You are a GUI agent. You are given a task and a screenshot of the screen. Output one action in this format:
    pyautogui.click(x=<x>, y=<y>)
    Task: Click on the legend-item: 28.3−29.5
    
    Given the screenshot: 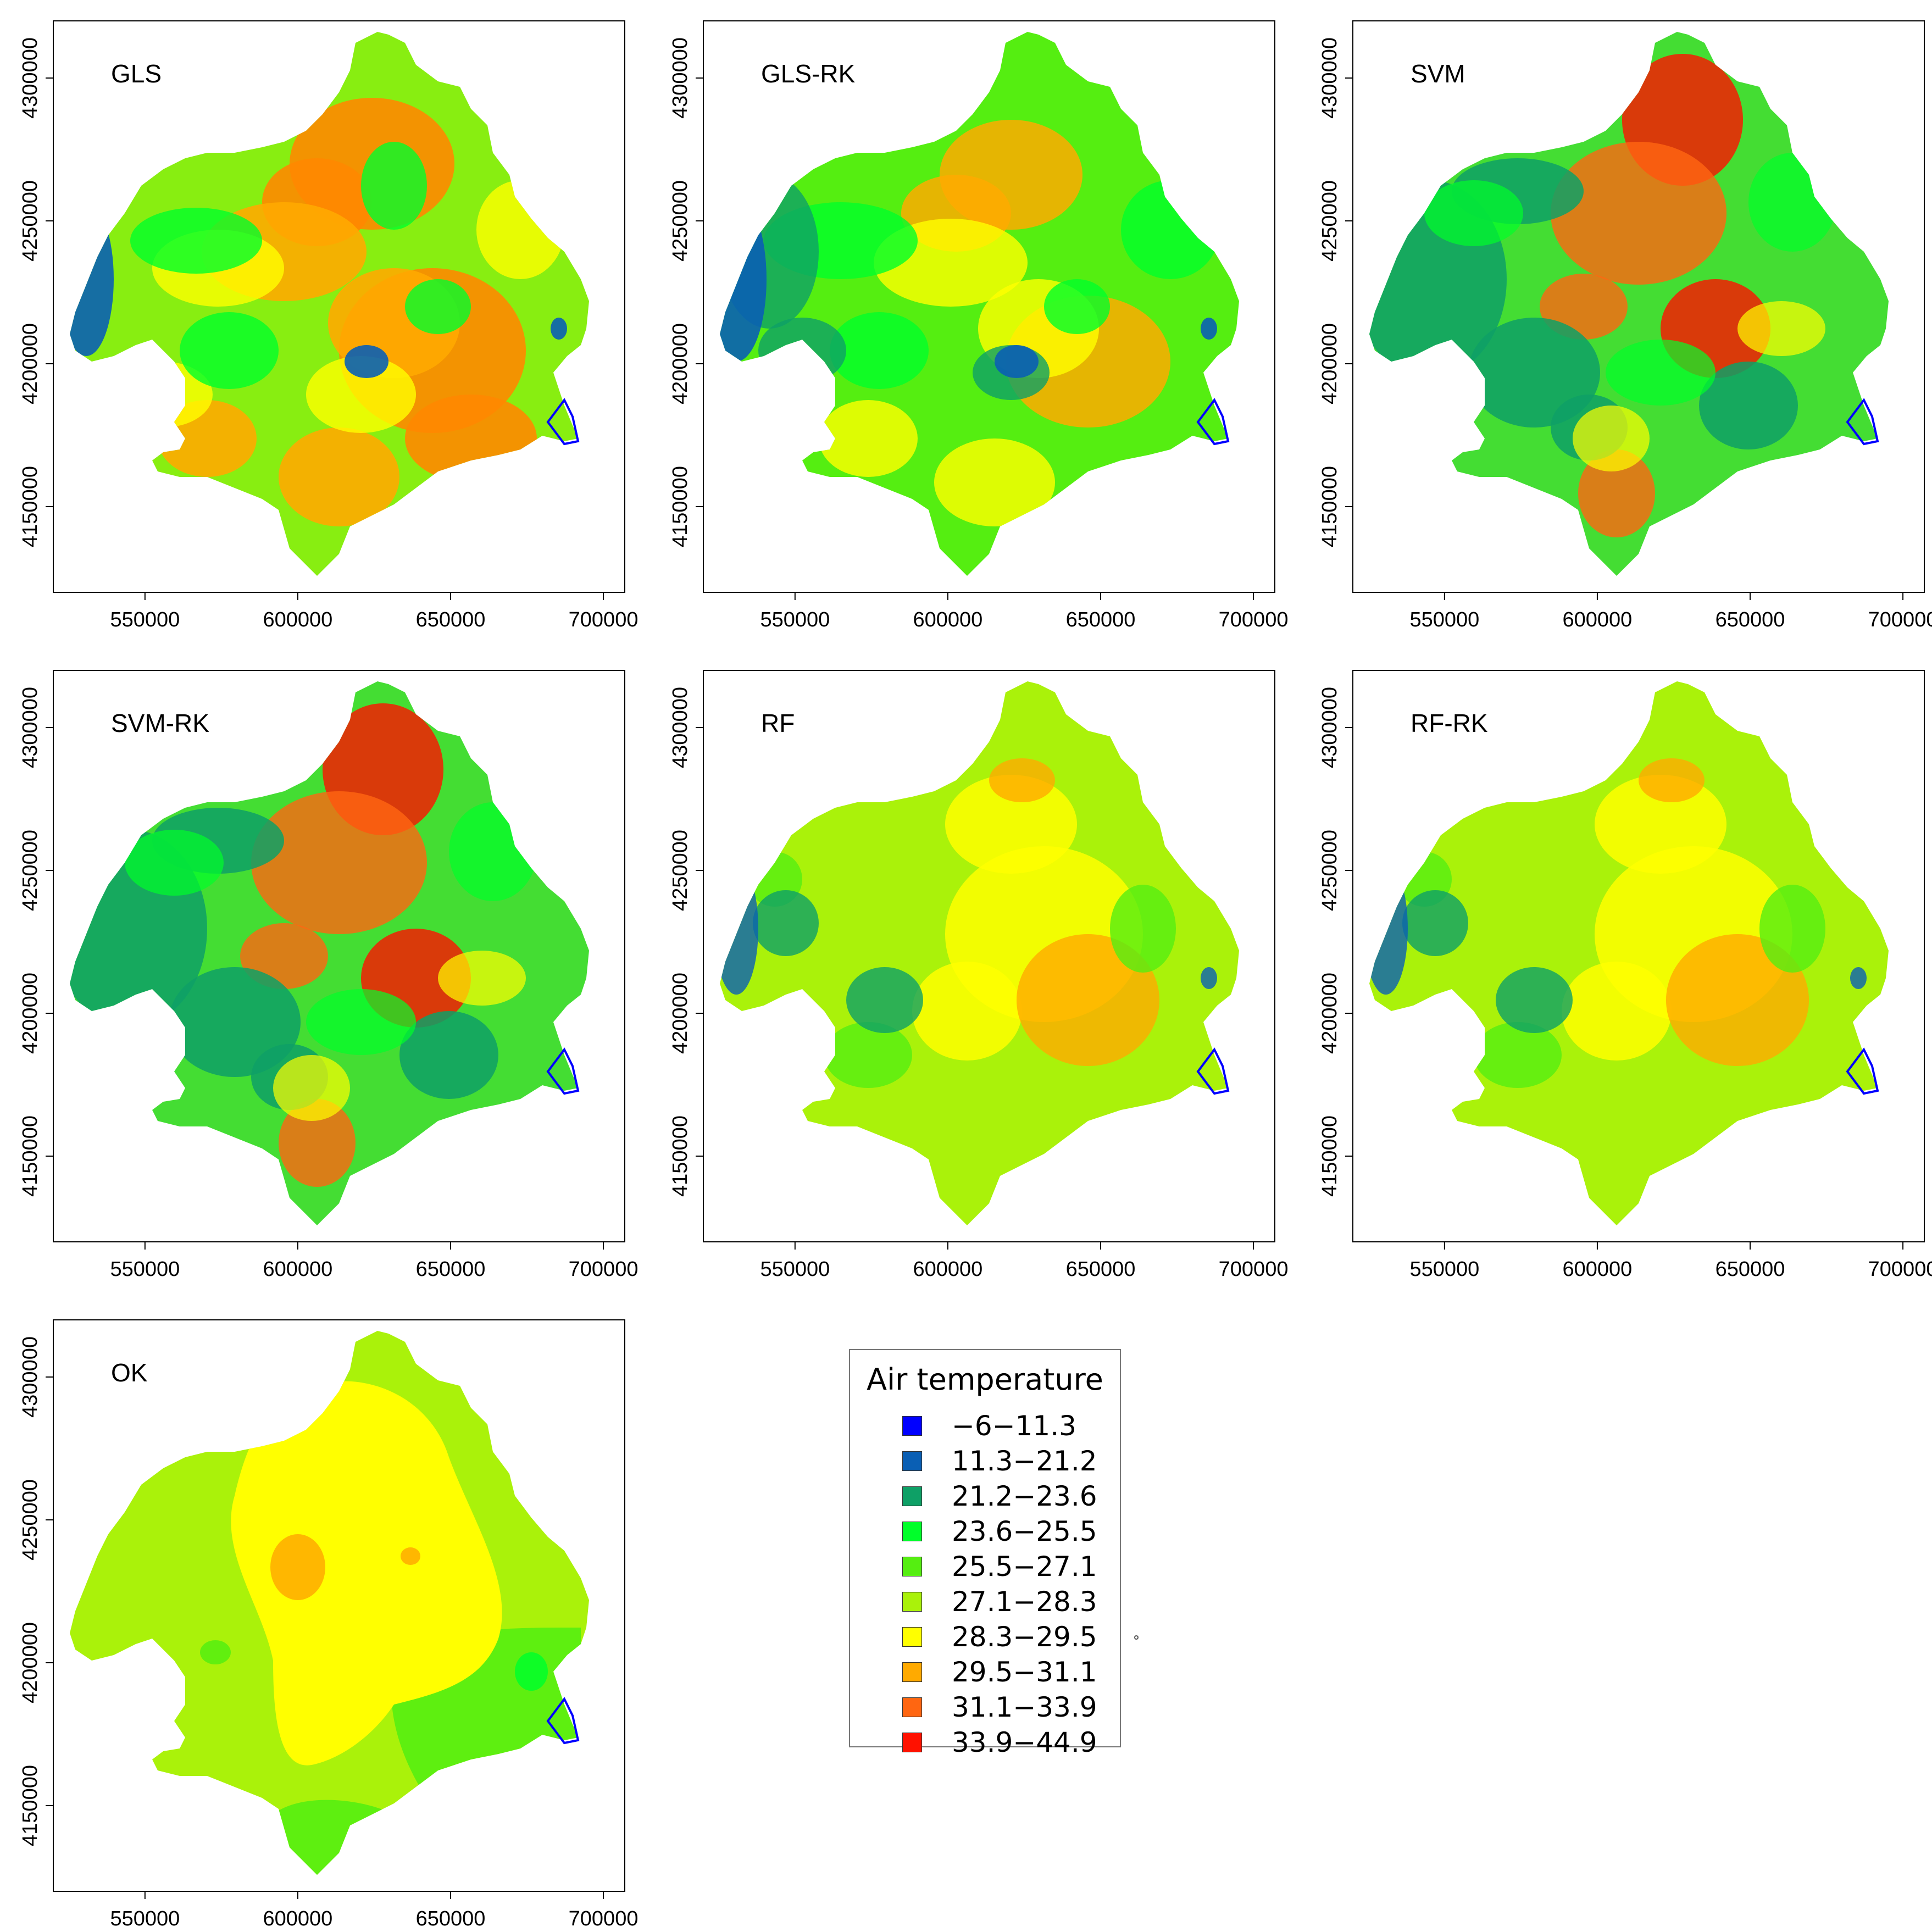 What is the action you would take?
    pyautogui.click(x=985, y=1636)
    